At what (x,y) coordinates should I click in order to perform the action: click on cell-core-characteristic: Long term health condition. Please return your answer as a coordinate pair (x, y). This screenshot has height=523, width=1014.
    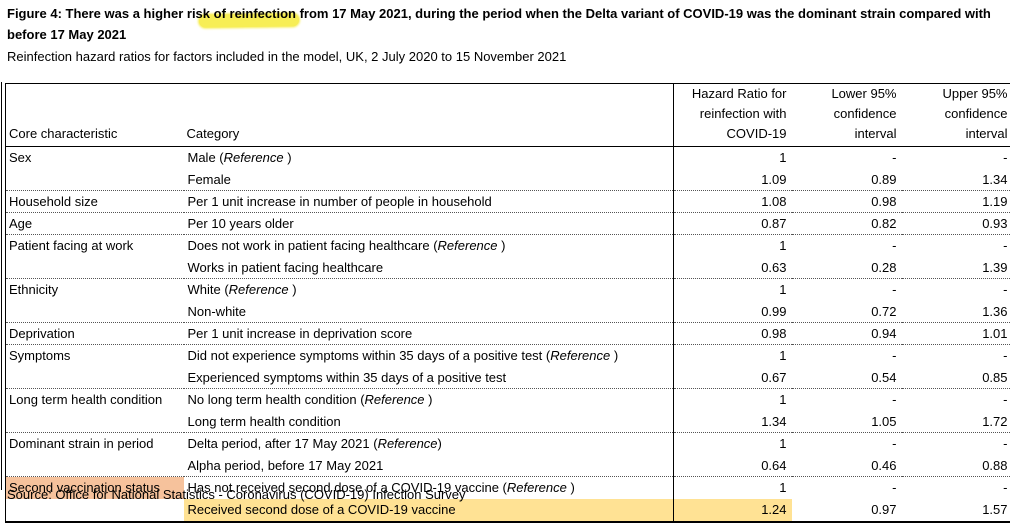
    Looking at the image, I should click on (86, 399).